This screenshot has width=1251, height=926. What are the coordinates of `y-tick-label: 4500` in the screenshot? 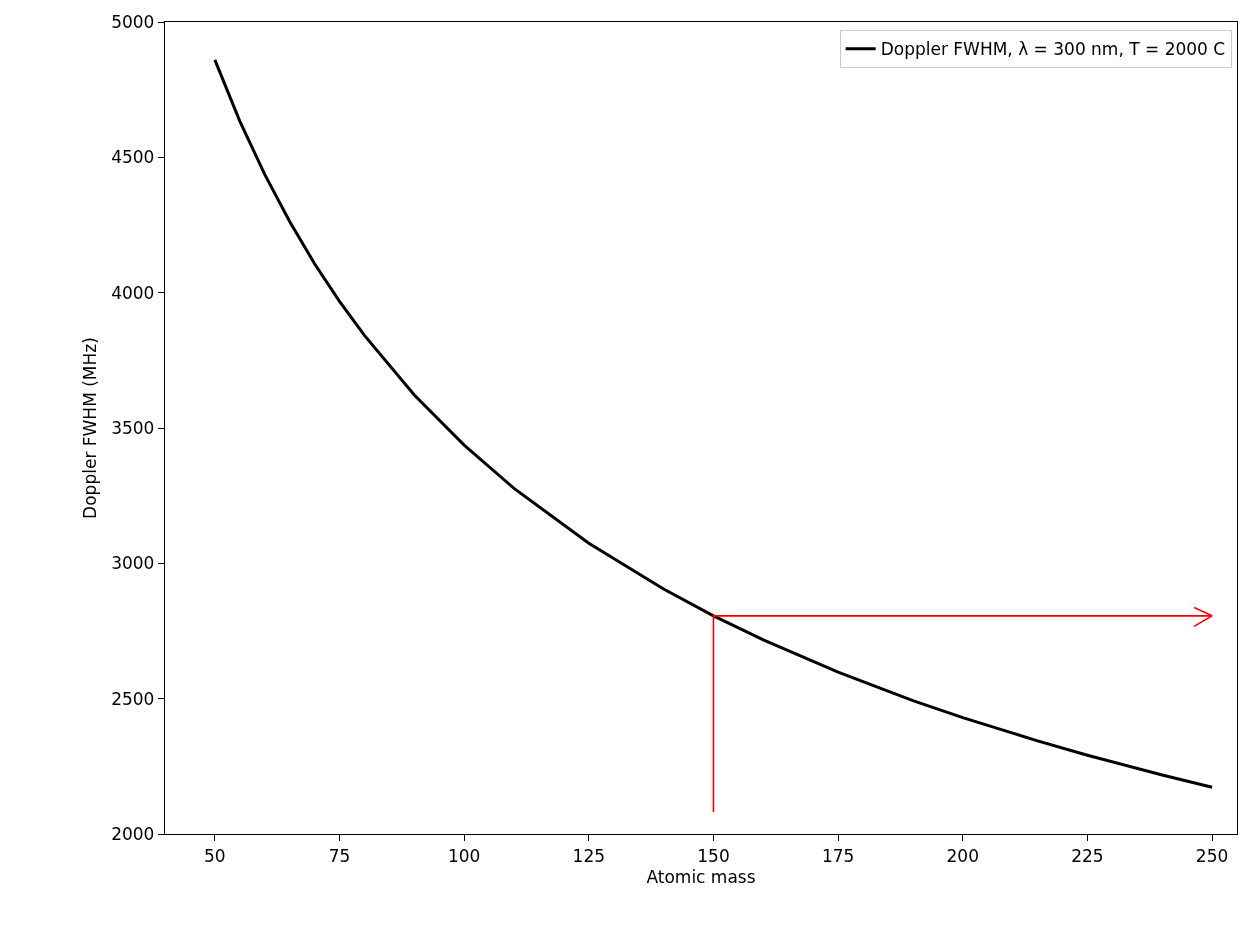 It's located at (133, 157).